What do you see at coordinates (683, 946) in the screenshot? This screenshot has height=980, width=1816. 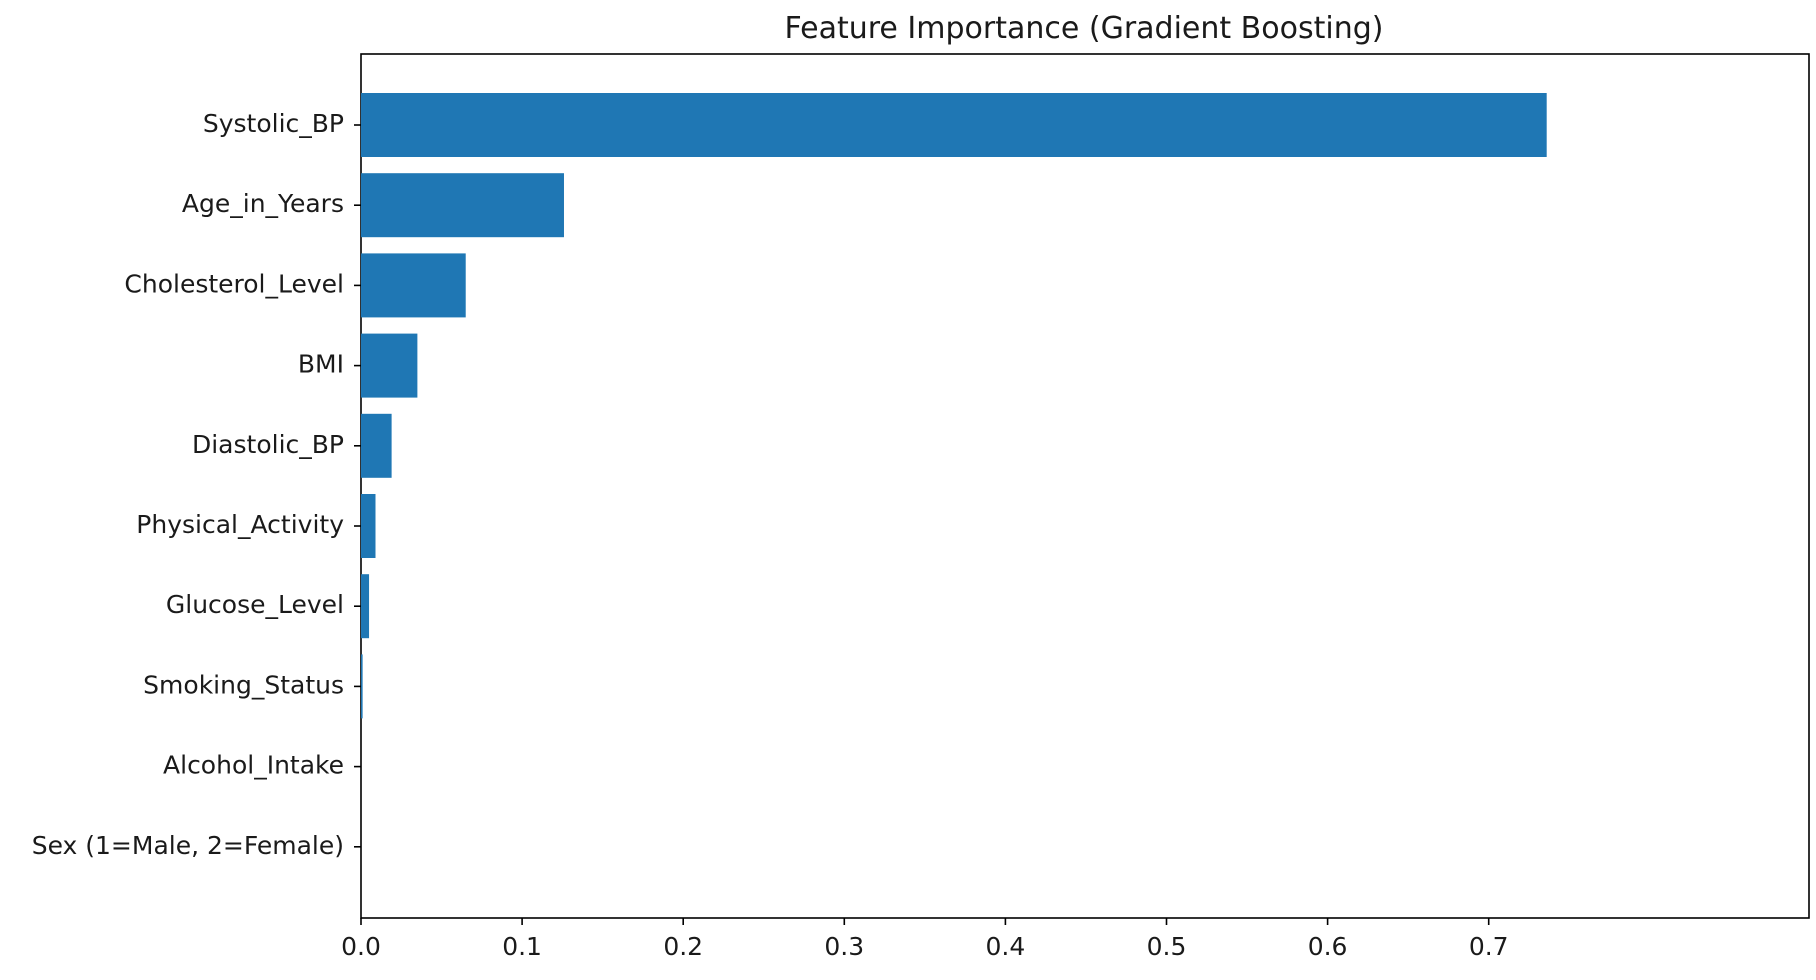 I see `x-tick-label: 0.2` at bounding box center [683, 946].